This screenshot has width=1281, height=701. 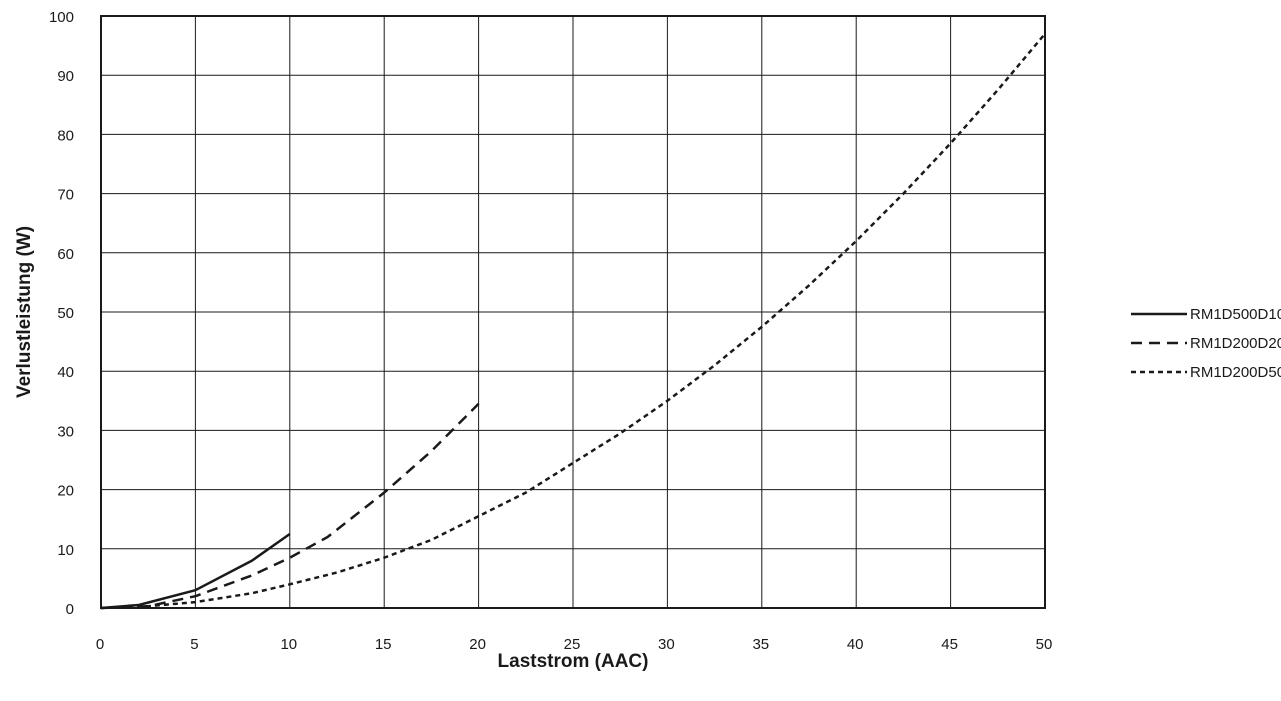 What do you see at coordinates (194, 644) in the screenshot?
I see `x-tick-label: 5` at bounding box center [194, 644].